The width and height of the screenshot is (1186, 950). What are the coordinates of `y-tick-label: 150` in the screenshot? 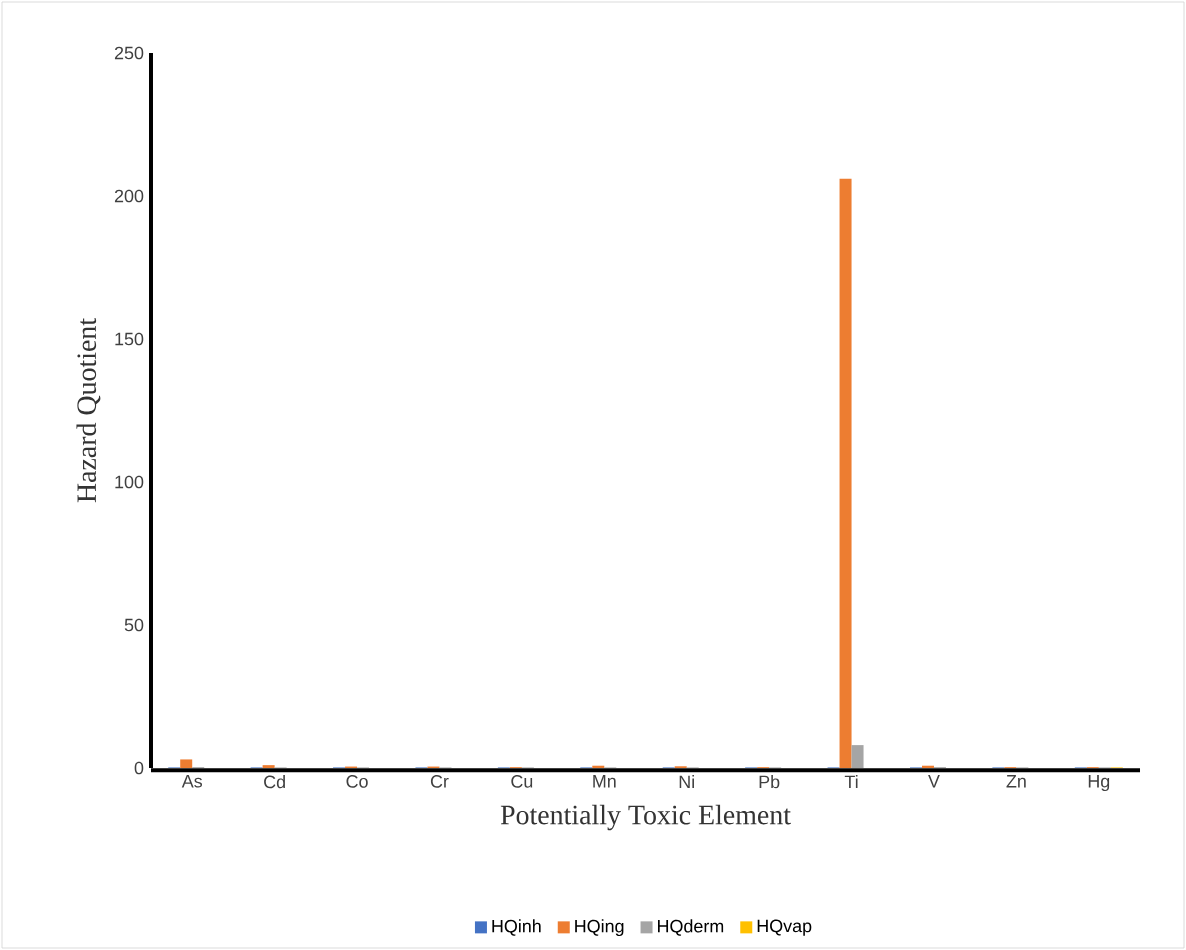 It's located at (129, 339).